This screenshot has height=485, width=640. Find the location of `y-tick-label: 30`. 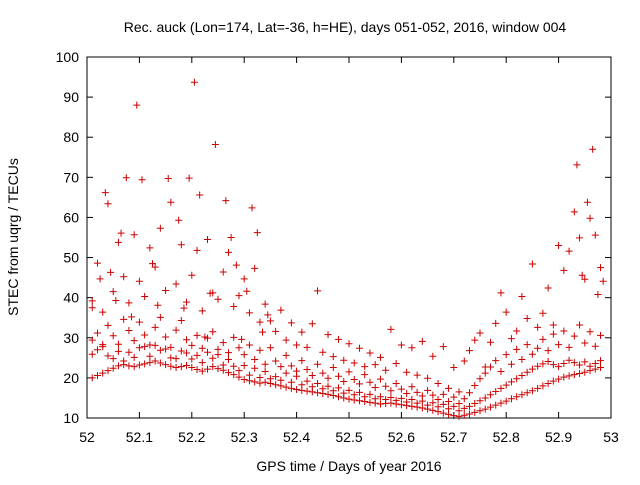

y-tick-label: 30 is located at coordinates (71, 338).